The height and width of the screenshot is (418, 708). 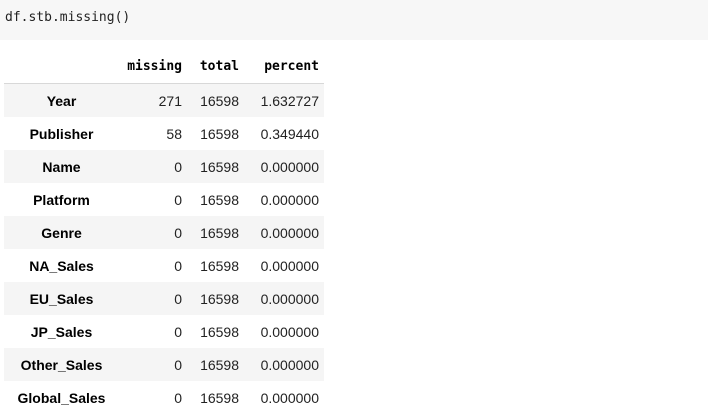 I want to click on row-index-label: Other_Sales, so click(x=61, y=364).